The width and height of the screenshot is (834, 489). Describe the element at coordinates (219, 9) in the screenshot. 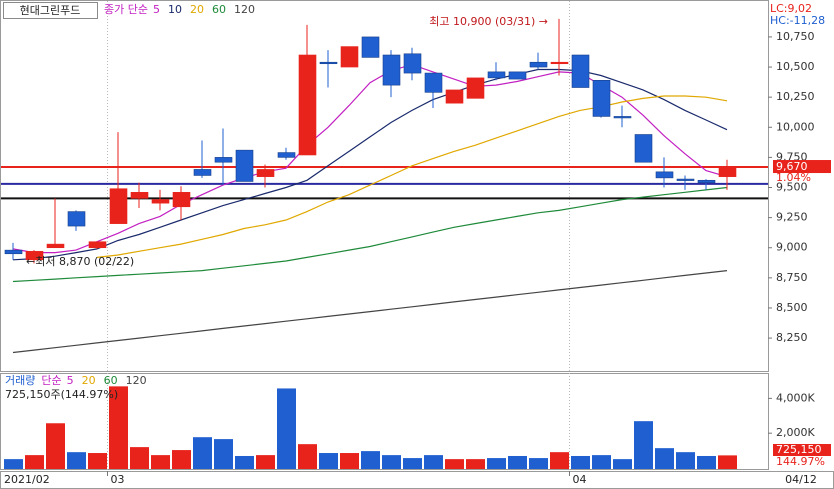

I see `legend-entry: 60` at that location.